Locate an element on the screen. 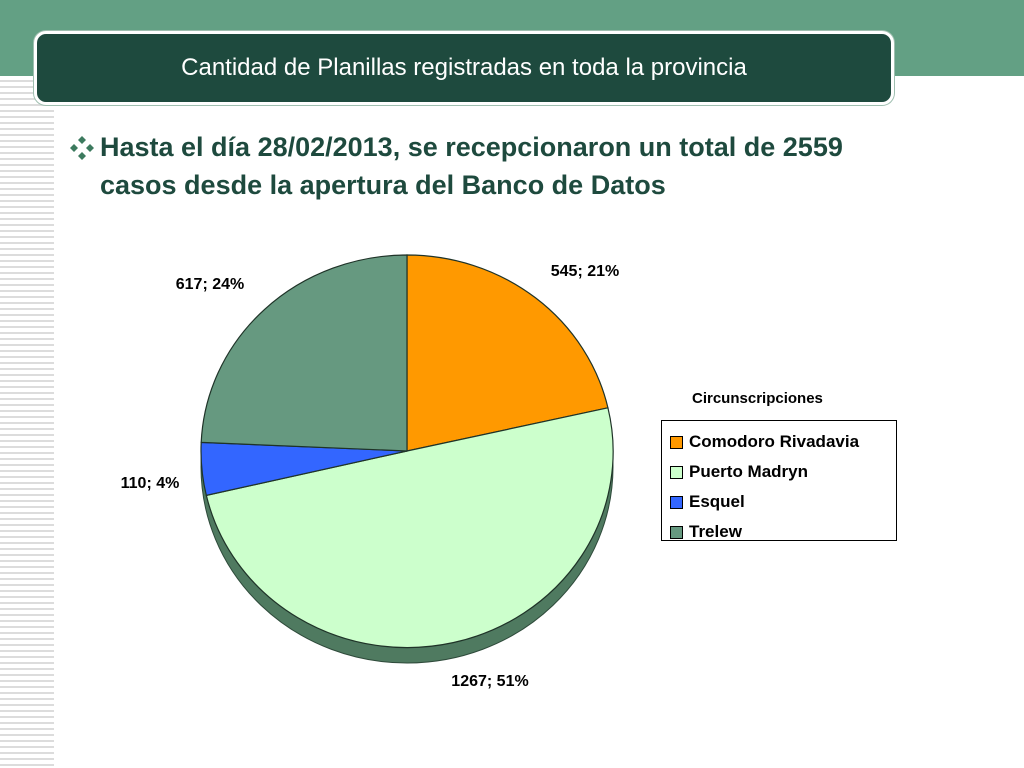 This screenshot has height=768, width=1024. legend-item-comodoro-rivadavia: Comodoro Rivadavia is located at coordinates (783, 442).